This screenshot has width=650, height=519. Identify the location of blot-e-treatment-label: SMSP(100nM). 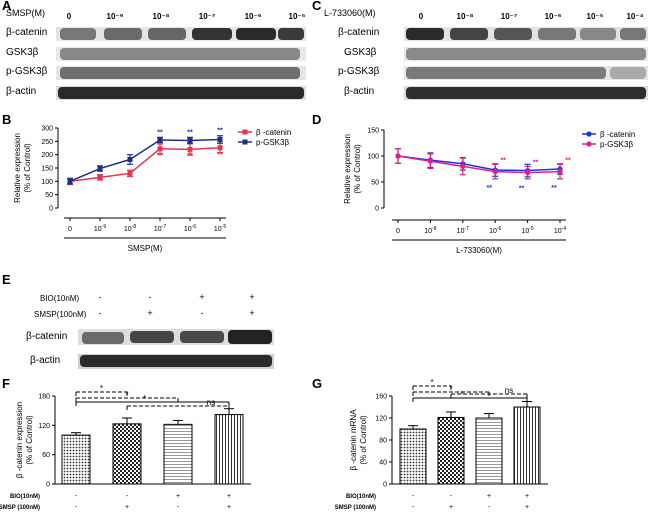
(60, 314).